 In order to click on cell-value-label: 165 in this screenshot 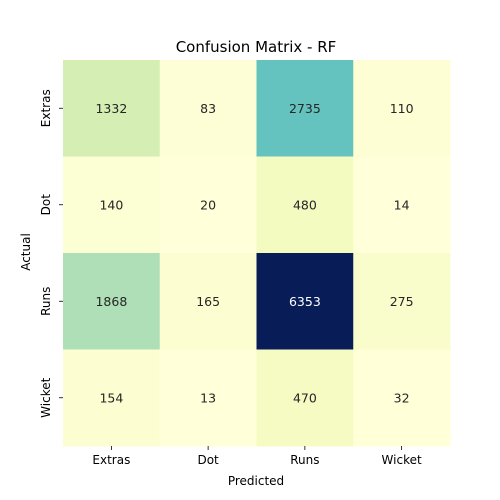, I will do `click(208, 301)`.